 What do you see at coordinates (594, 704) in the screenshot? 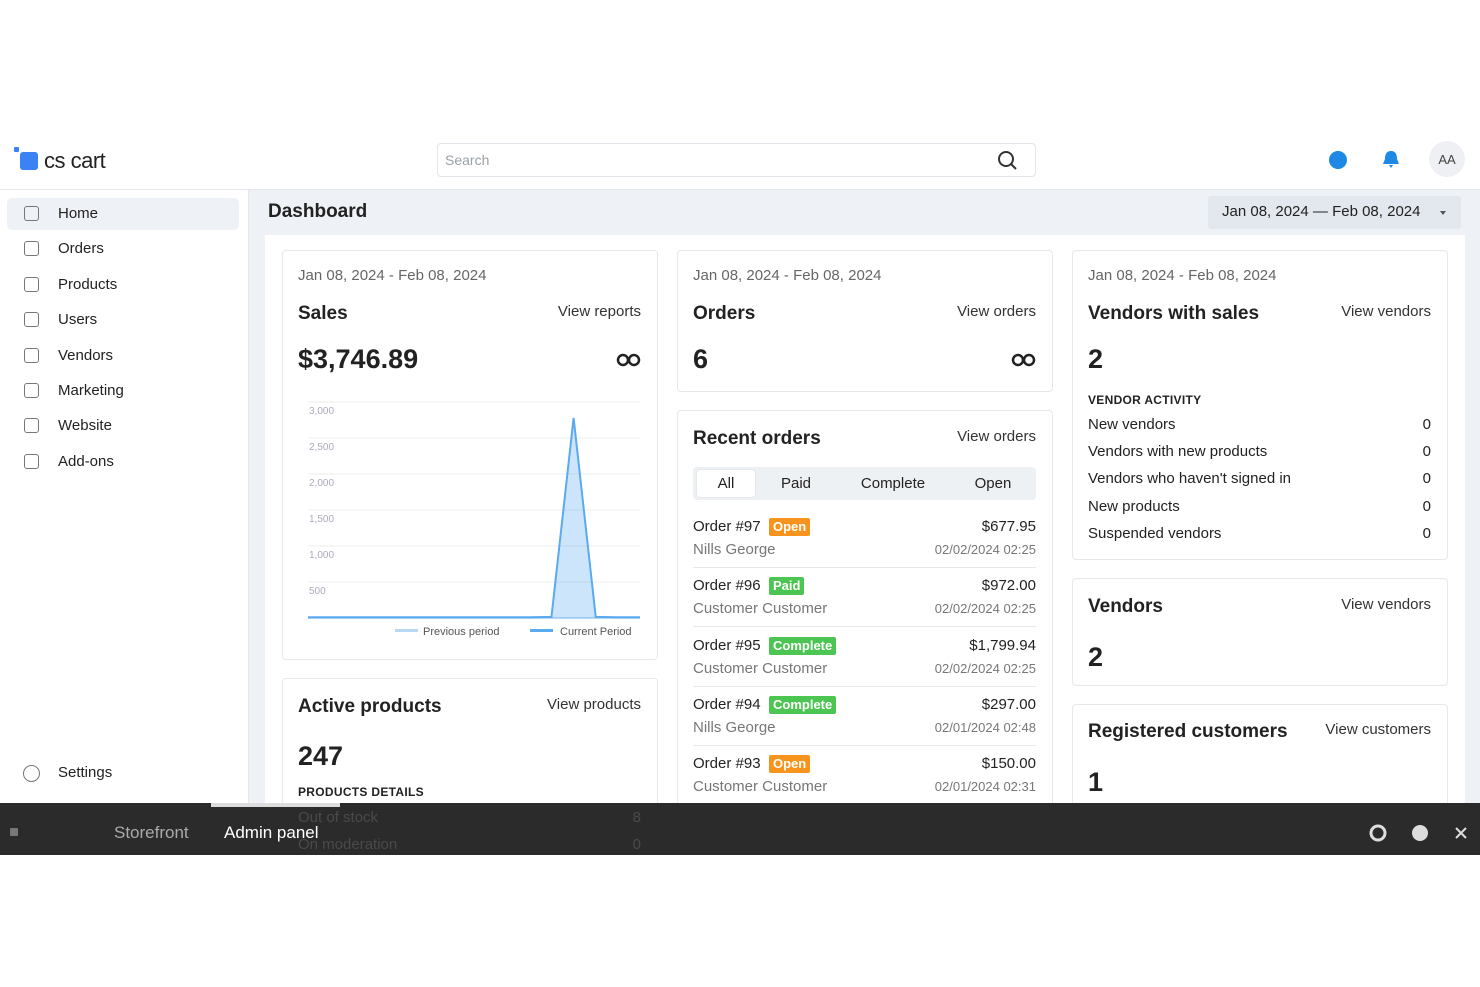
I see `card-link: View products` at bounding box center [594, 704].